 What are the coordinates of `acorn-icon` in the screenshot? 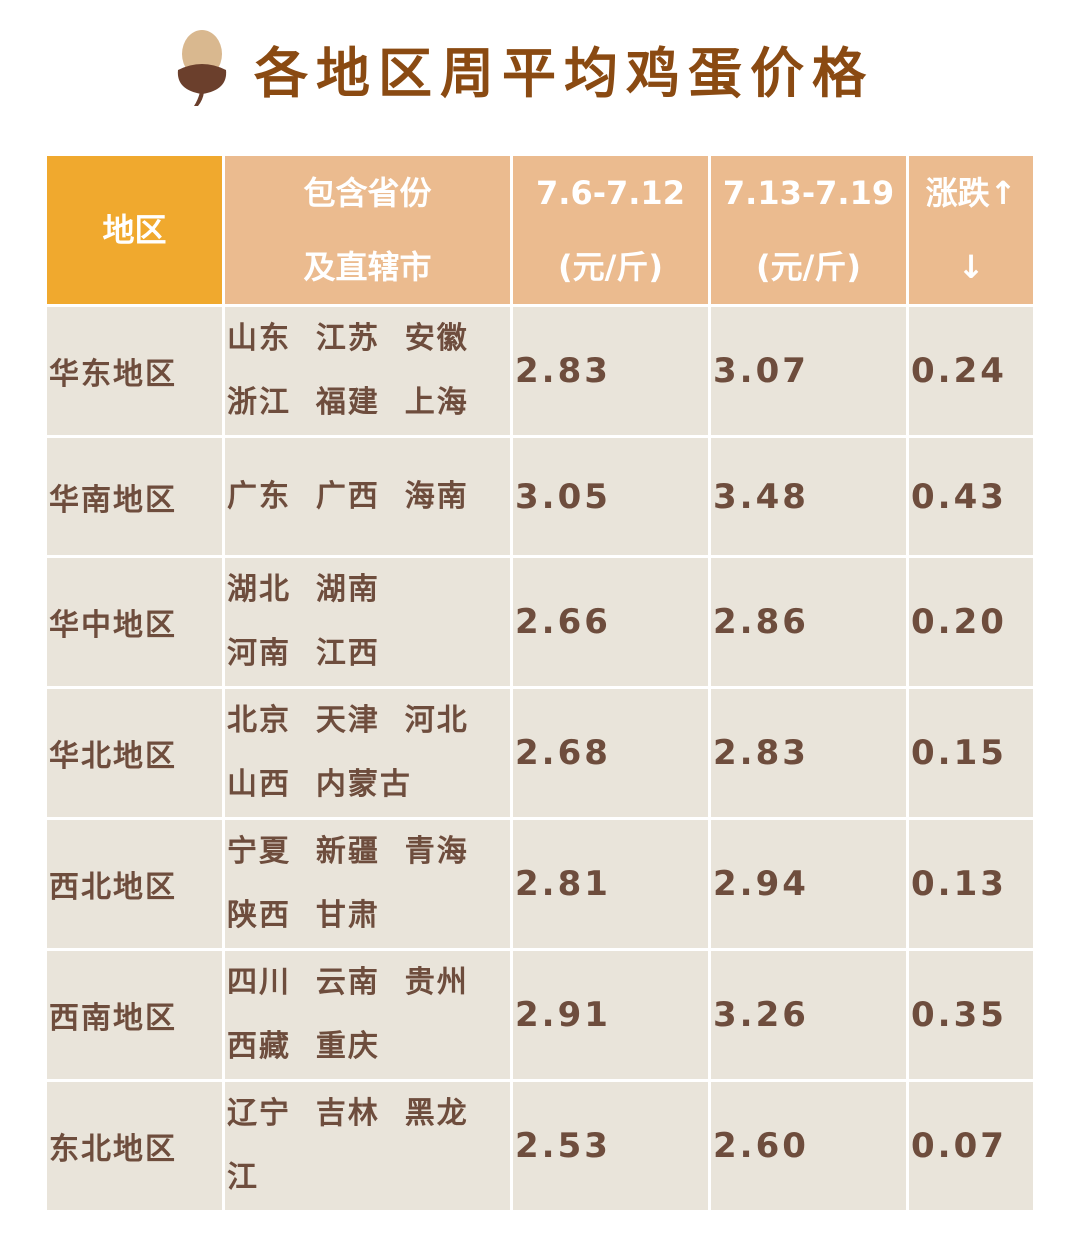 It's located at (202, 68).